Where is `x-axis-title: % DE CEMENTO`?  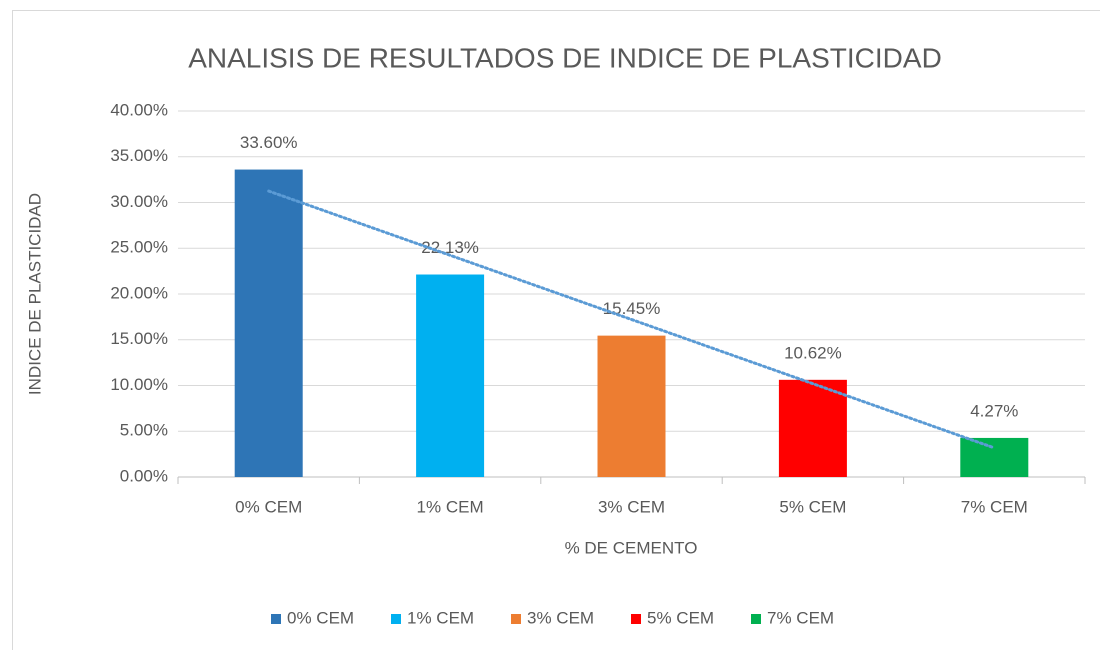
x-axis-title: % DE CEMENTO is located at coordinates (631, 547).